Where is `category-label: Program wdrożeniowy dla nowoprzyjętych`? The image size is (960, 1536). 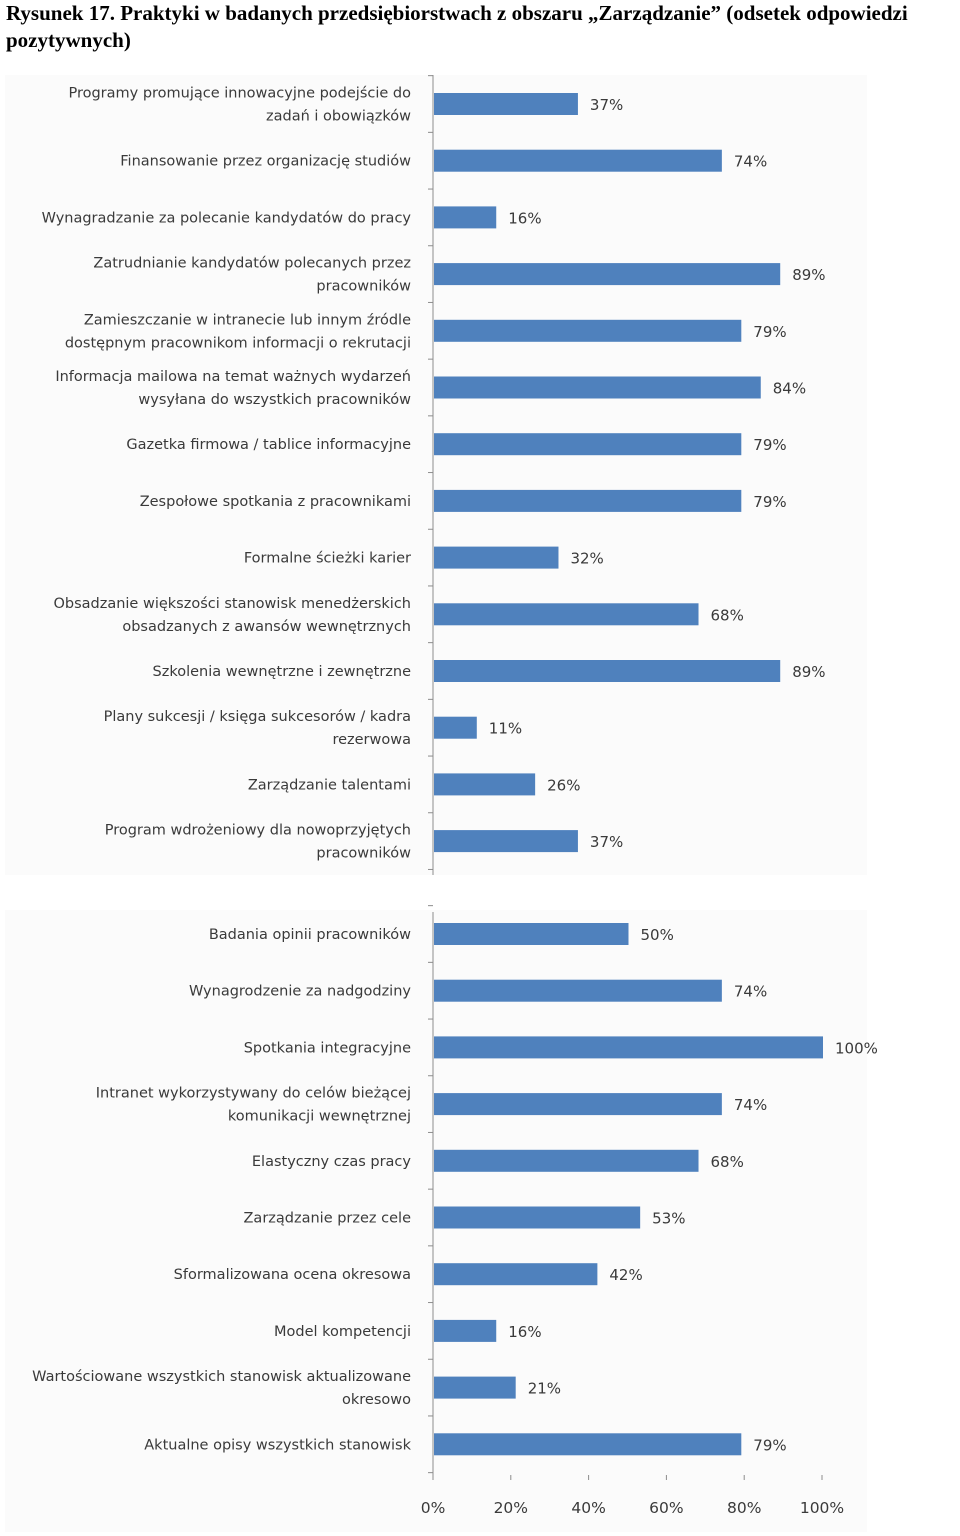 category-label: Program wdrożeniowy dla nowoprzyjętych is located at coordinates (258, 831).